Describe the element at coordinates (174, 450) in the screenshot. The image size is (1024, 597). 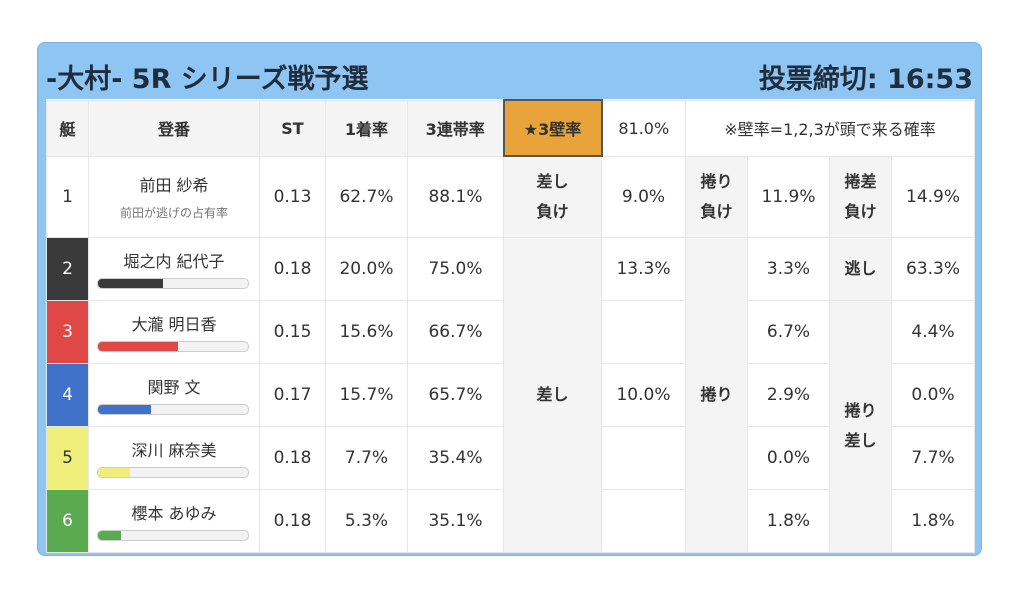
I see `racer-name: 深川 麻奈美` at that location.